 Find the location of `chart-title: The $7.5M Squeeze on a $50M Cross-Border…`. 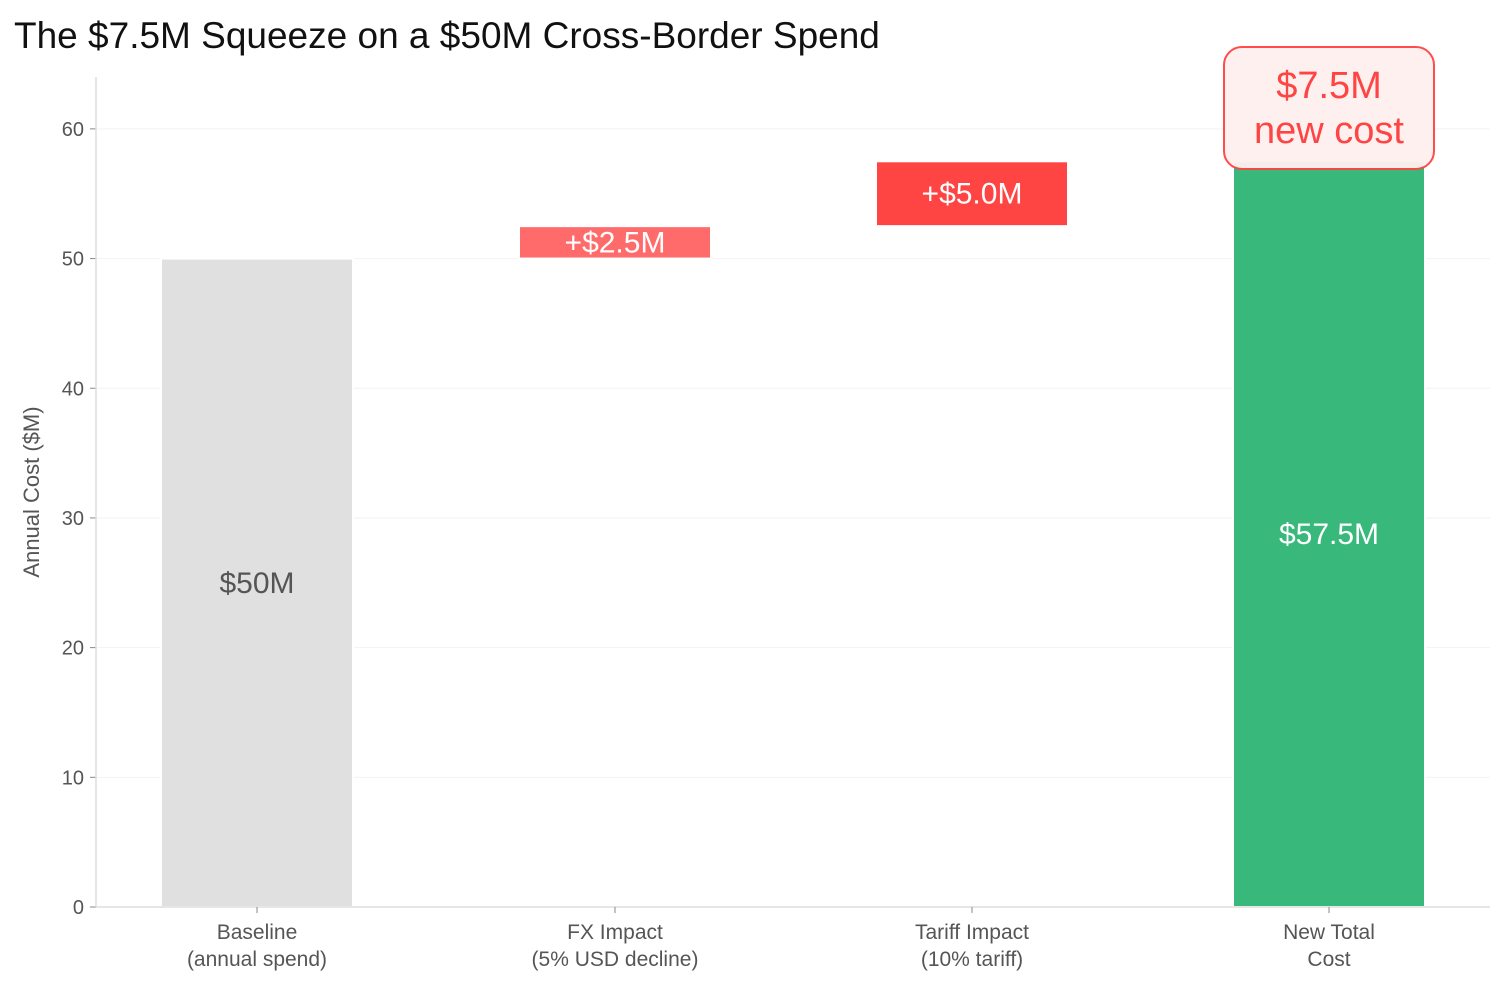

chart-title: The $7.5M Squeeze on a $50M Cross-Border… is located at coordinates (447, 35).